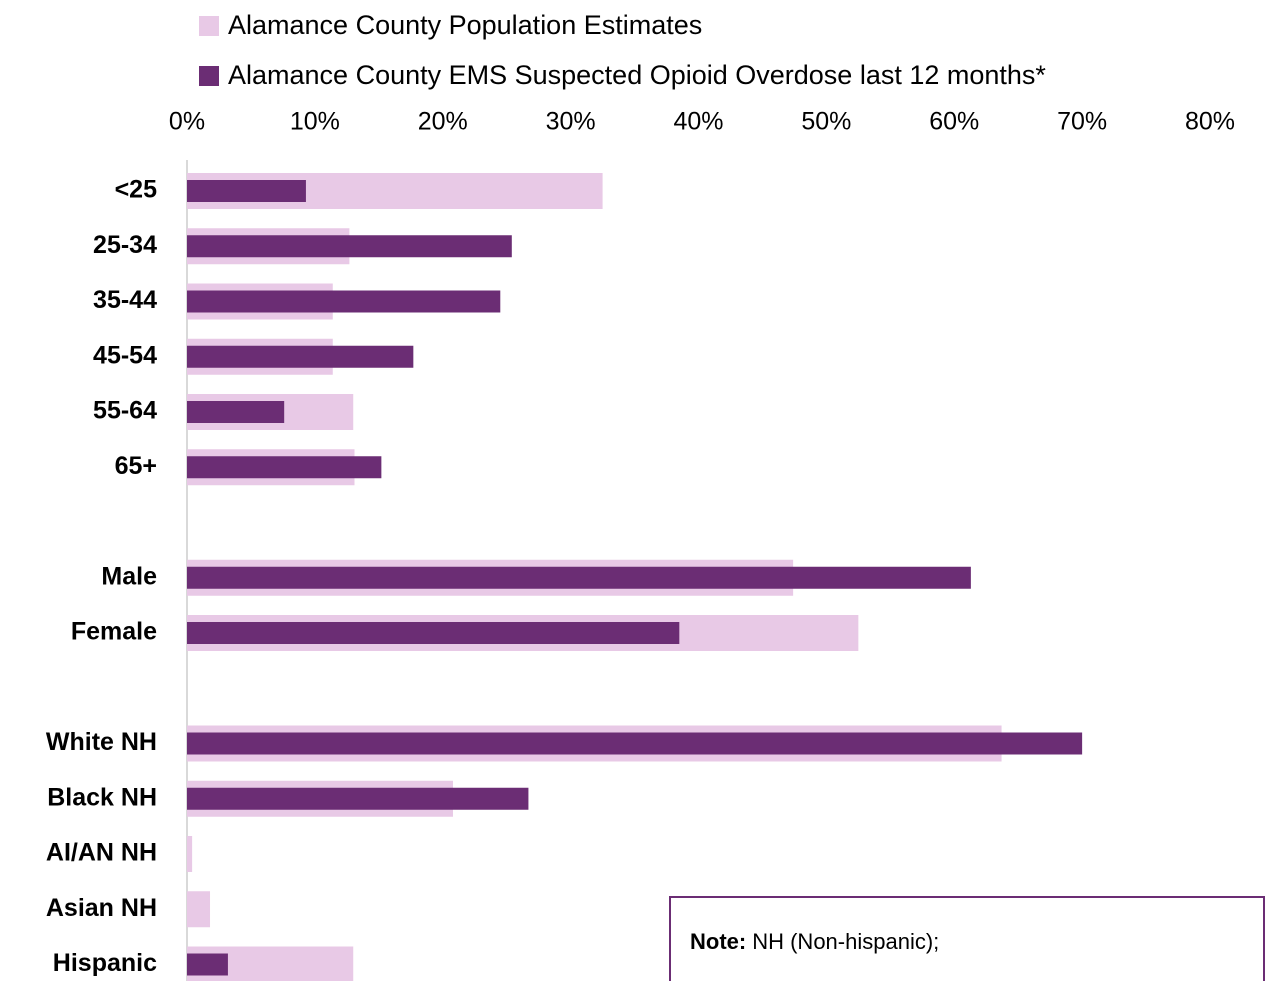 The image size is (1272, 981). What do you see at coordinates (1082, 122) in the screenshot?
I see `x-tick-label: 70%` at bounding box center [1082, 122].